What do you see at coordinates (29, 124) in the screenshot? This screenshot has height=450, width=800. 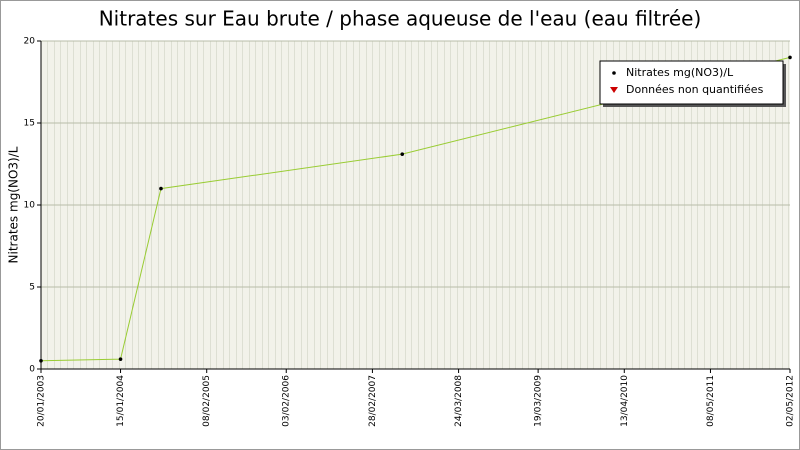 I see `y-tick-label: 15` at bounding box center [29, 124].